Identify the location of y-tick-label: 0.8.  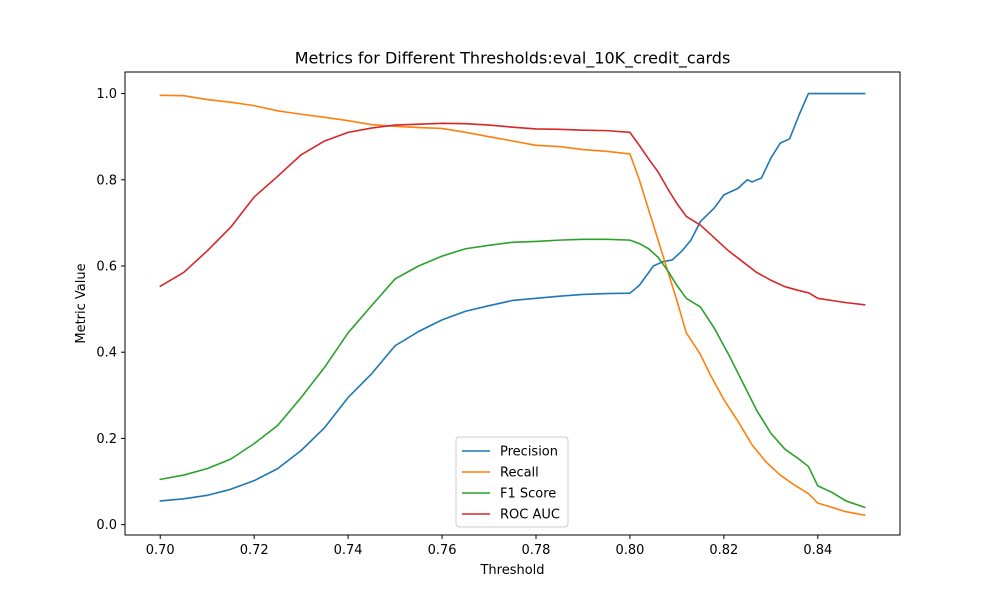
(106, 180).